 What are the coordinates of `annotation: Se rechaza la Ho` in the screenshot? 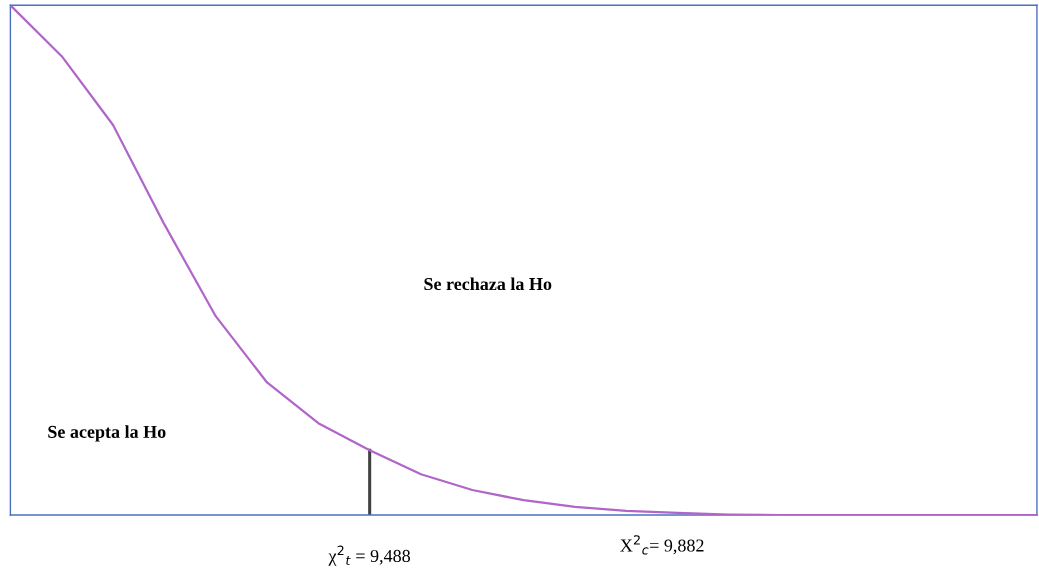 It's located at (488, 284).